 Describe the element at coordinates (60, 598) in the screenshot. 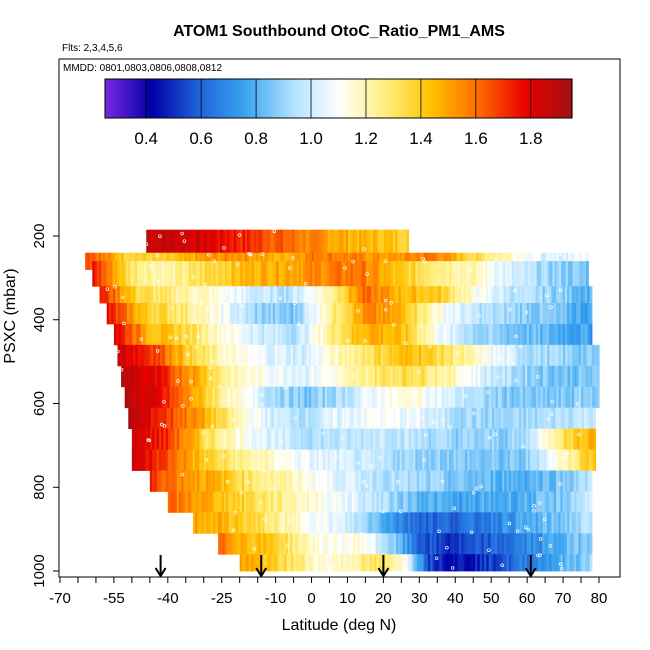

I see `x-tick-label: -70` at that location.